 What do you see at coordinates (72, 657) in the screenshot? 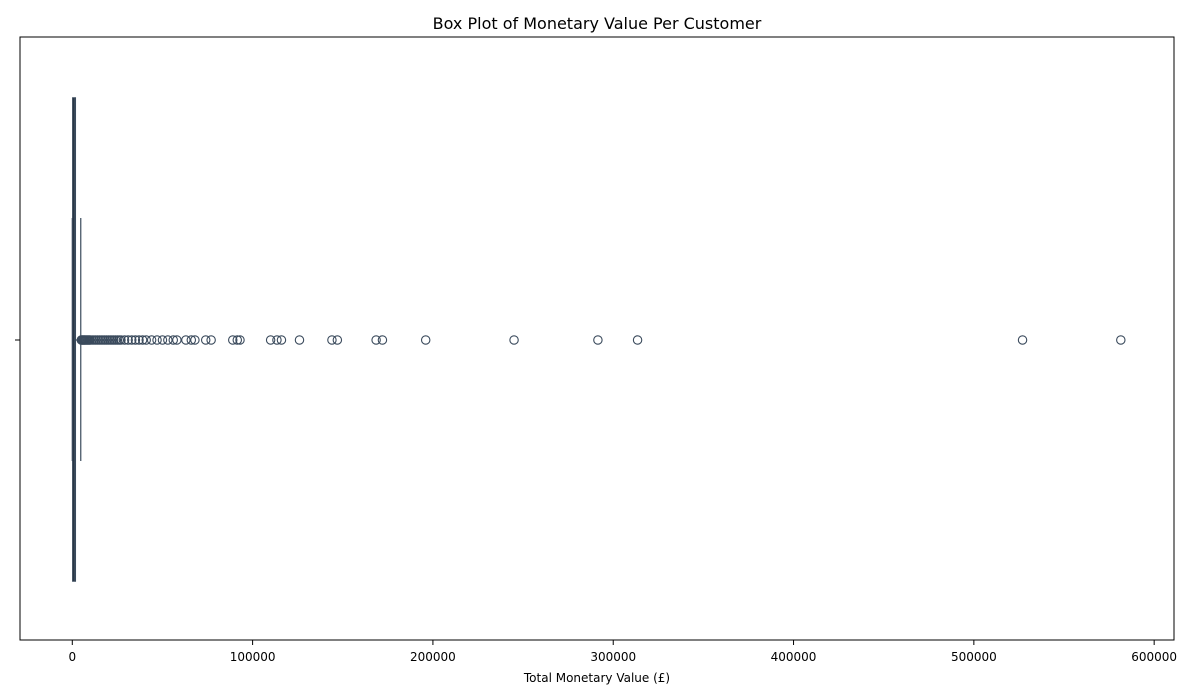
I see `x-tick-label: 0` at bounding box center [72, 657].